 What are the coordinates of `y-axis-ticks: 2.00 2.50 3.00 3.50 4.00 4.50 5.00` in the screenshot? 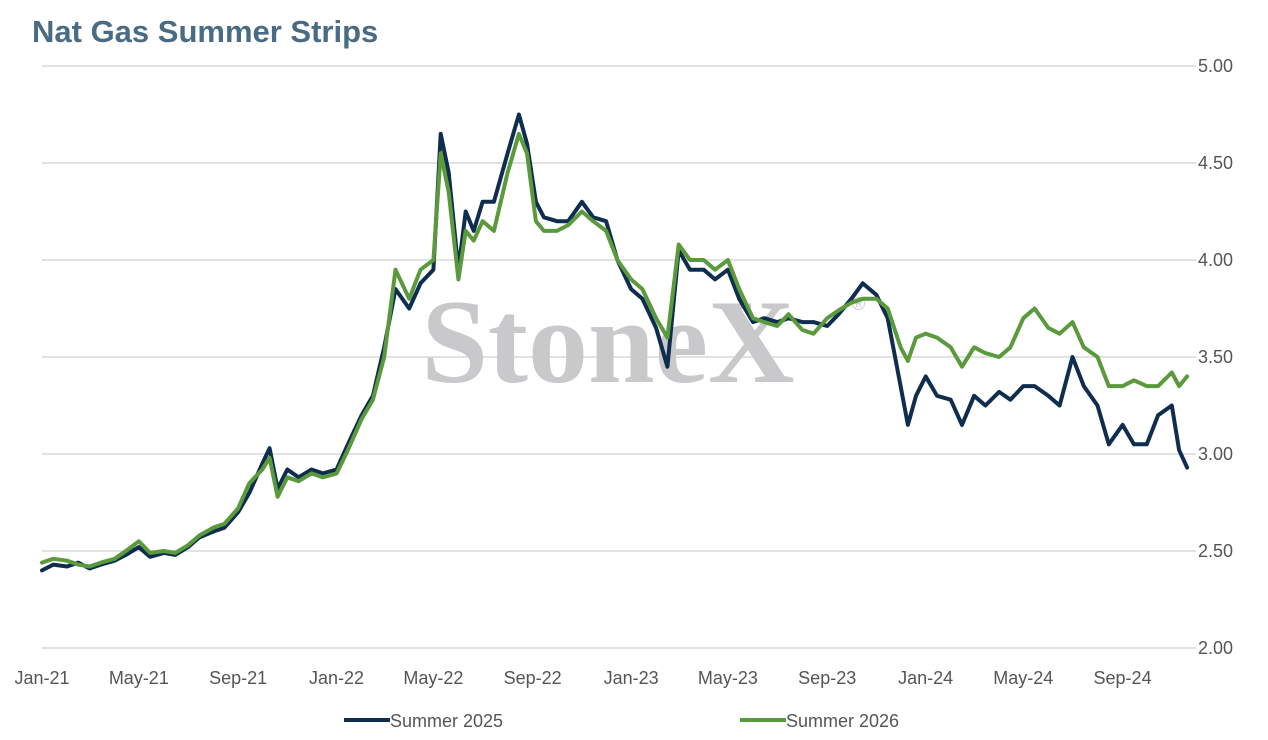 It's located at (1215, 357).